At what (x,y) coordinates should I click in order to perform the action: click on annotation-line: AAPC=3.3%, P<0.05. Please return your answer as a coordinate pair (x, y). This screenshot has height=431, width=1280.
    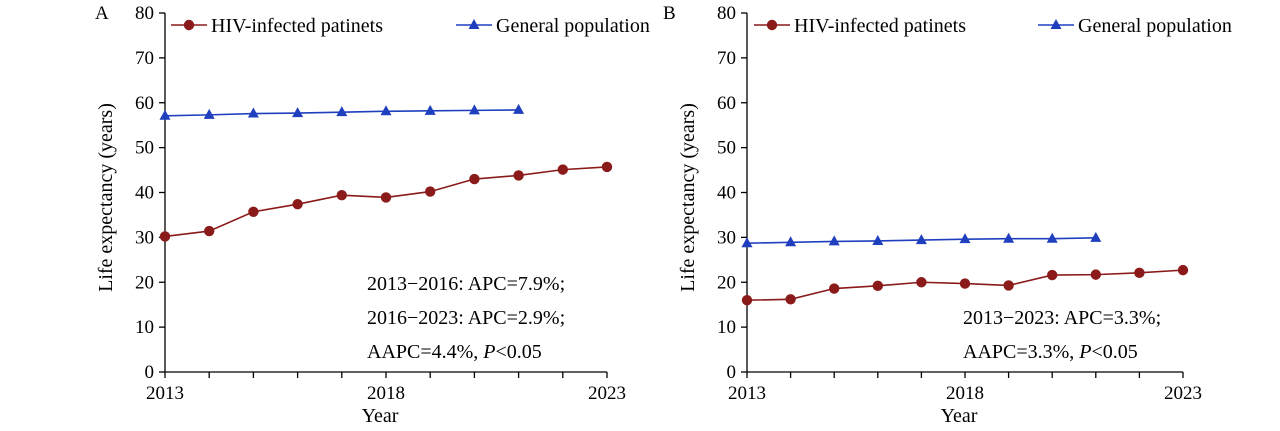
    Looking at the image, I should click on (1050, 352).